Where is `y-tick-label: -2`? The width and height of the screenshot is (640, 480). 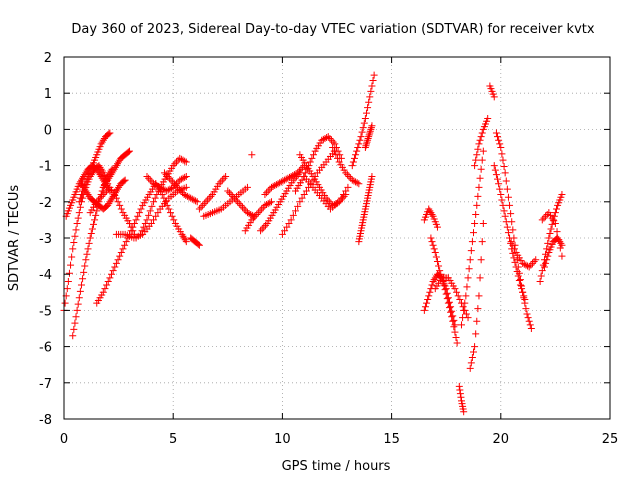 y-tick-label: -2 is located at coordinates (45, 203).